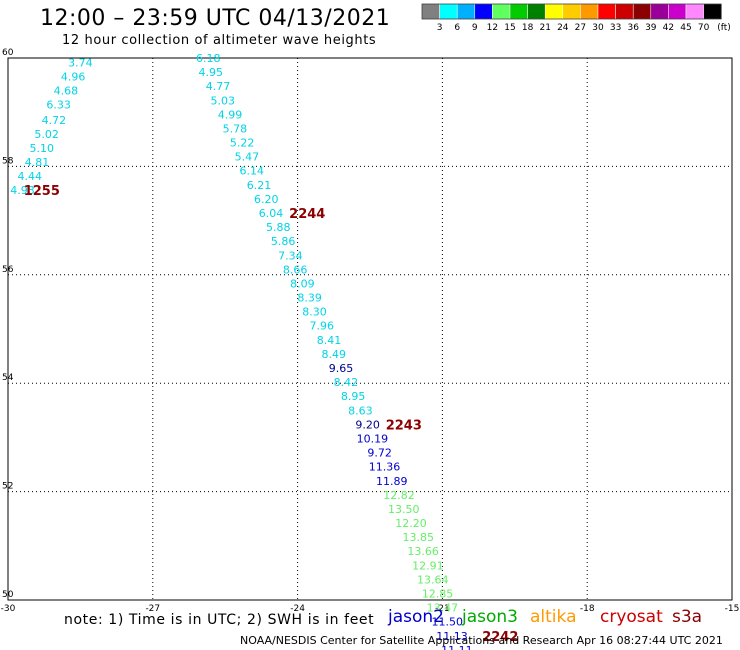  What do you see at coordinates (353, 396) in the screenshot?
I see `wave-height-point: 8.95` at bounding box center [353, 396].